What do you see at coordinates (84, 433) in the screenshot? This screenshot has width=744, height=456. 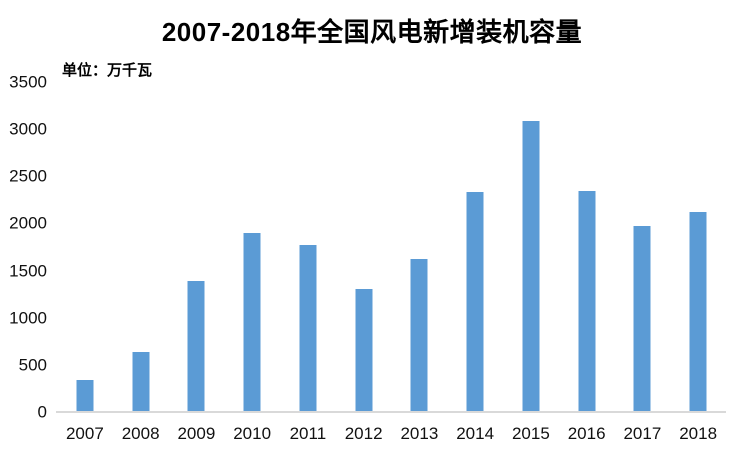 I see `x-tick-label: 2007` at bounding box center [84, 433].